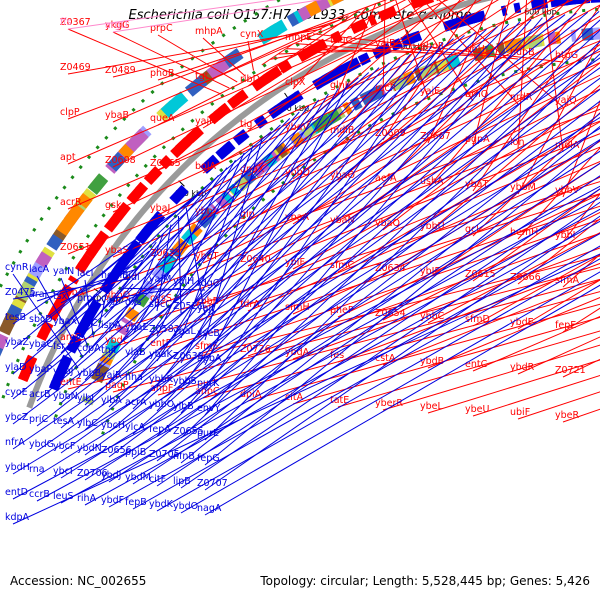  I want to click on gene-label: tesB, so click(15, 317).